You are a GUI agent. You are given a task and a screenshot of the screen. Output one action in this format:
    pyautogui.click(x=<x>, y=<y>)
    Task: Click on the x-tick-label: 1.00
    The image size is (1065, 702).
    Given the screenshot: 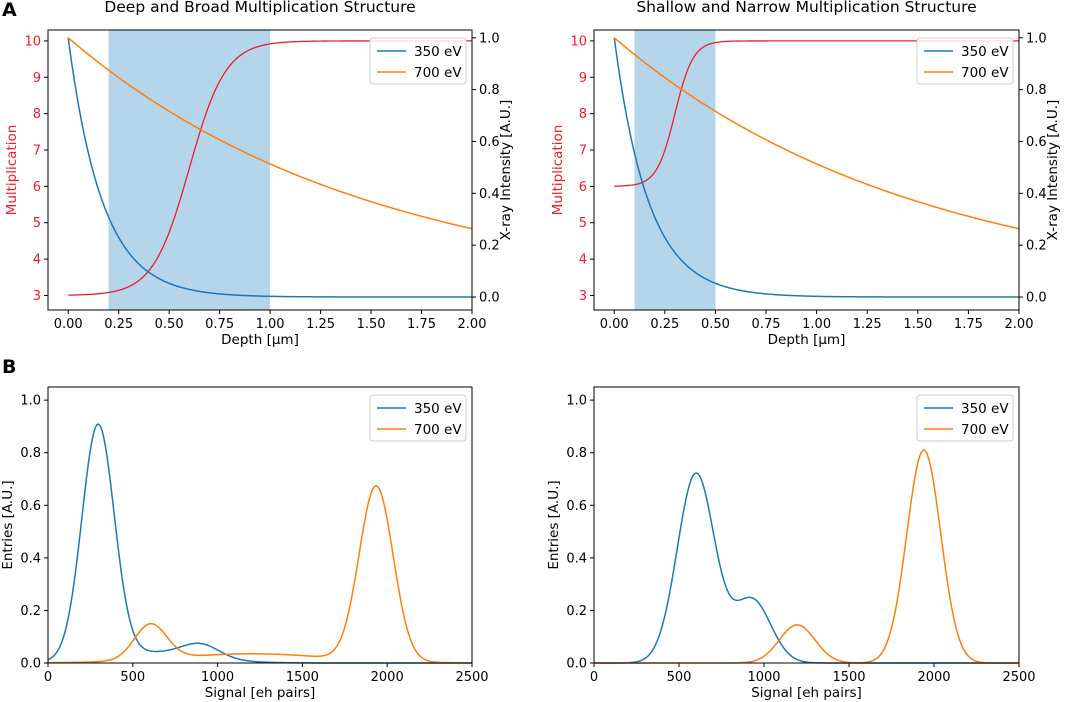 What is the action you would take?
    pyautogui.click(x=270, y=324)
    